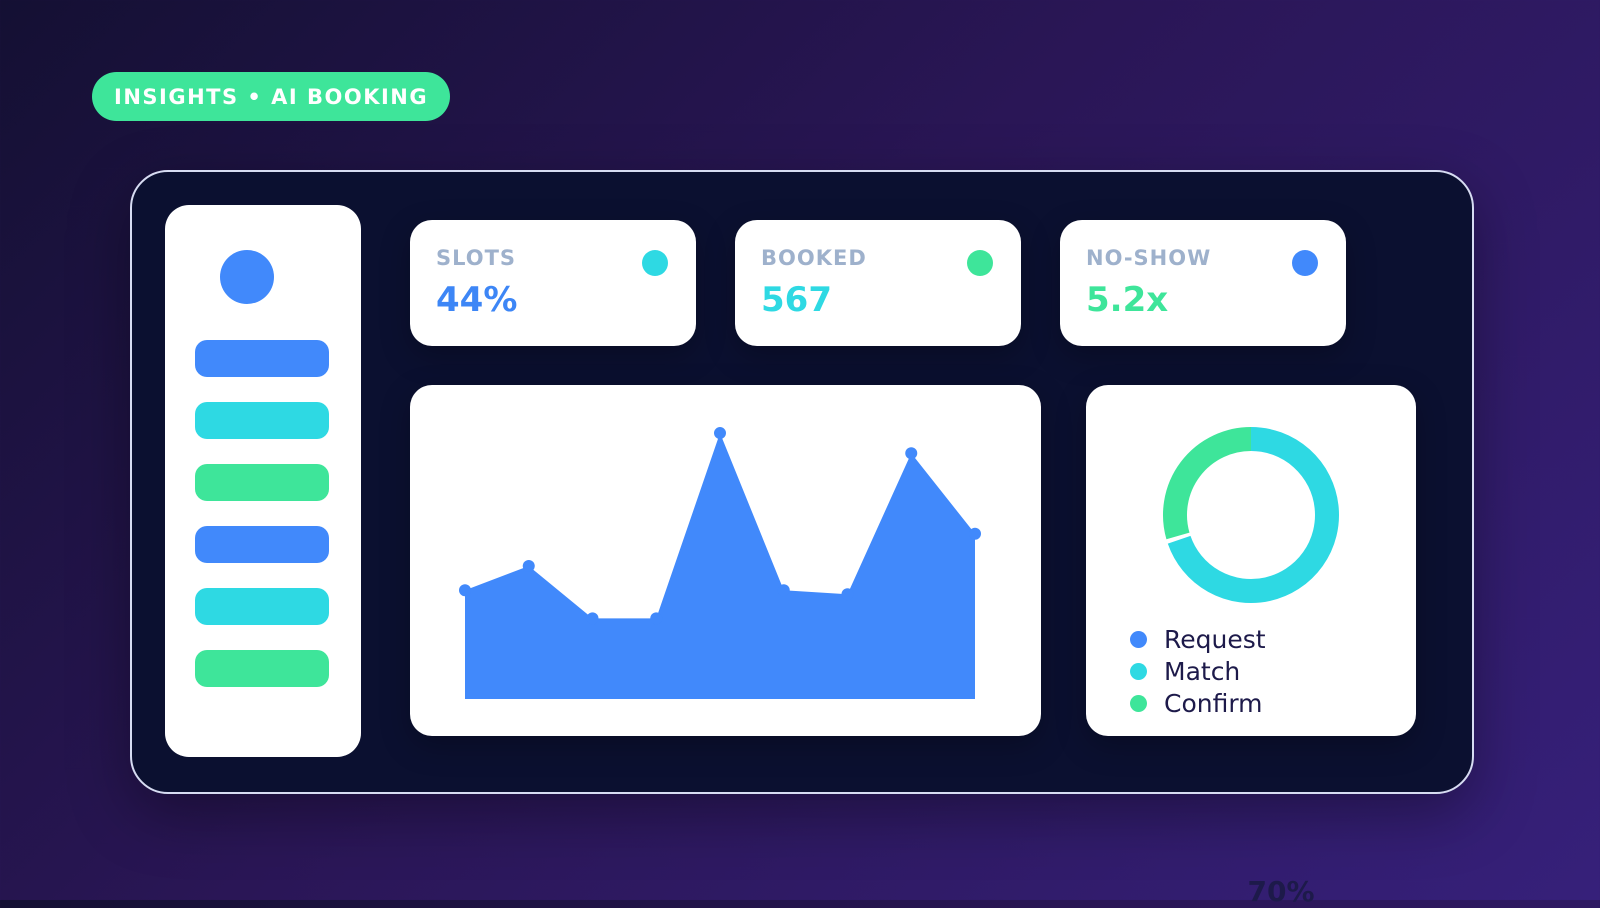  Describe the element at coordinates (1202, 671) in the screenshot. I see `legend-label: Match` at that location.